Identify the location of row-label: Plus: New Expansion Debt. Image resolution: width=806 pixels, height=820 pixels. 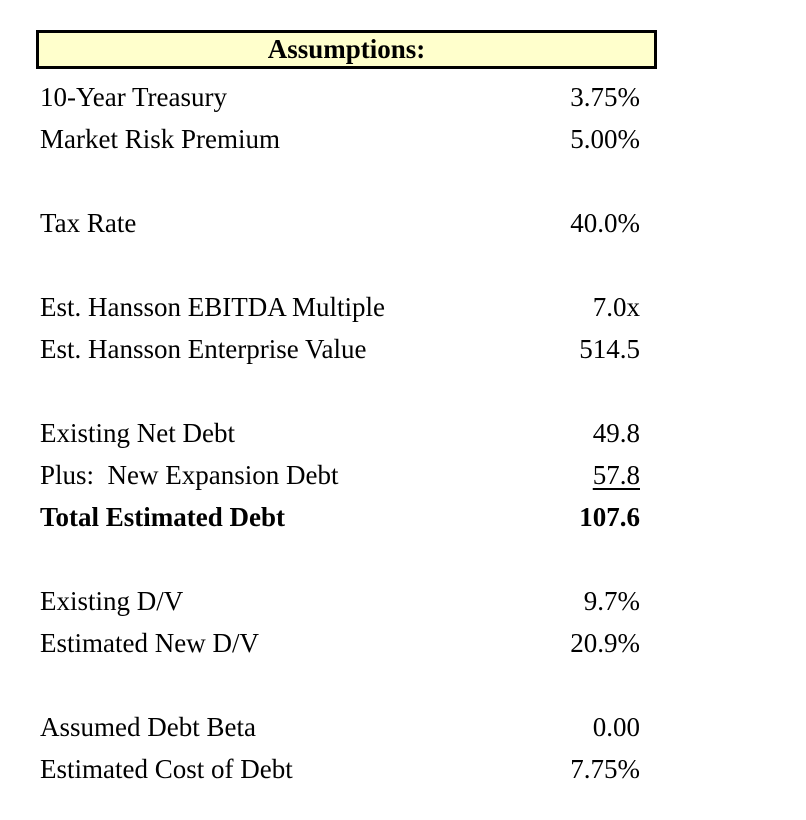
(189, 475).